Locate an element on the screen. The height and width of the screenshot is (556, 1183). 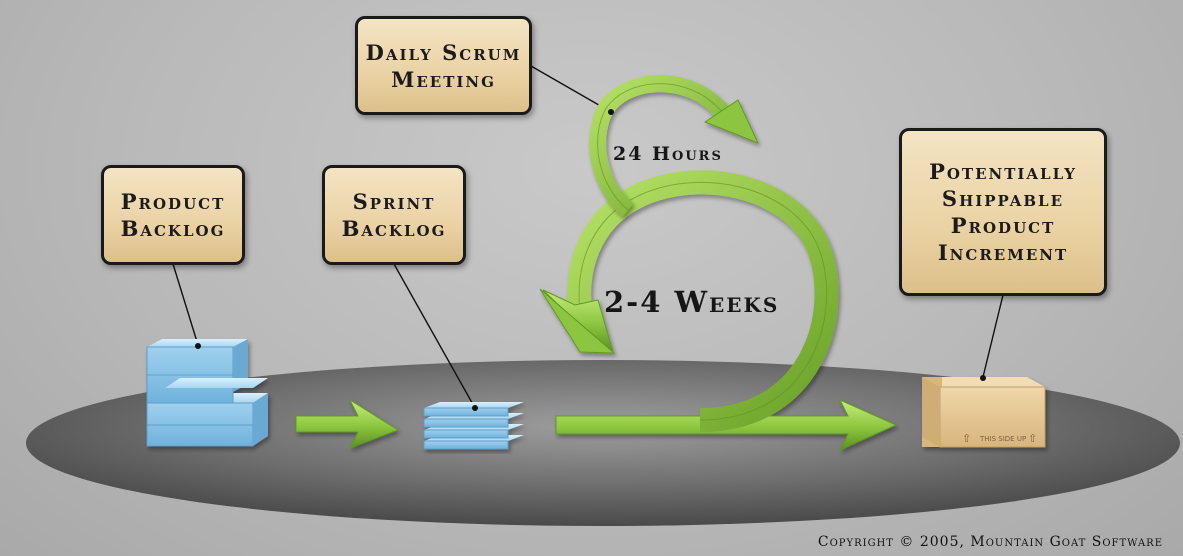
product-backlog-stack is located at coordinates (207, 393).